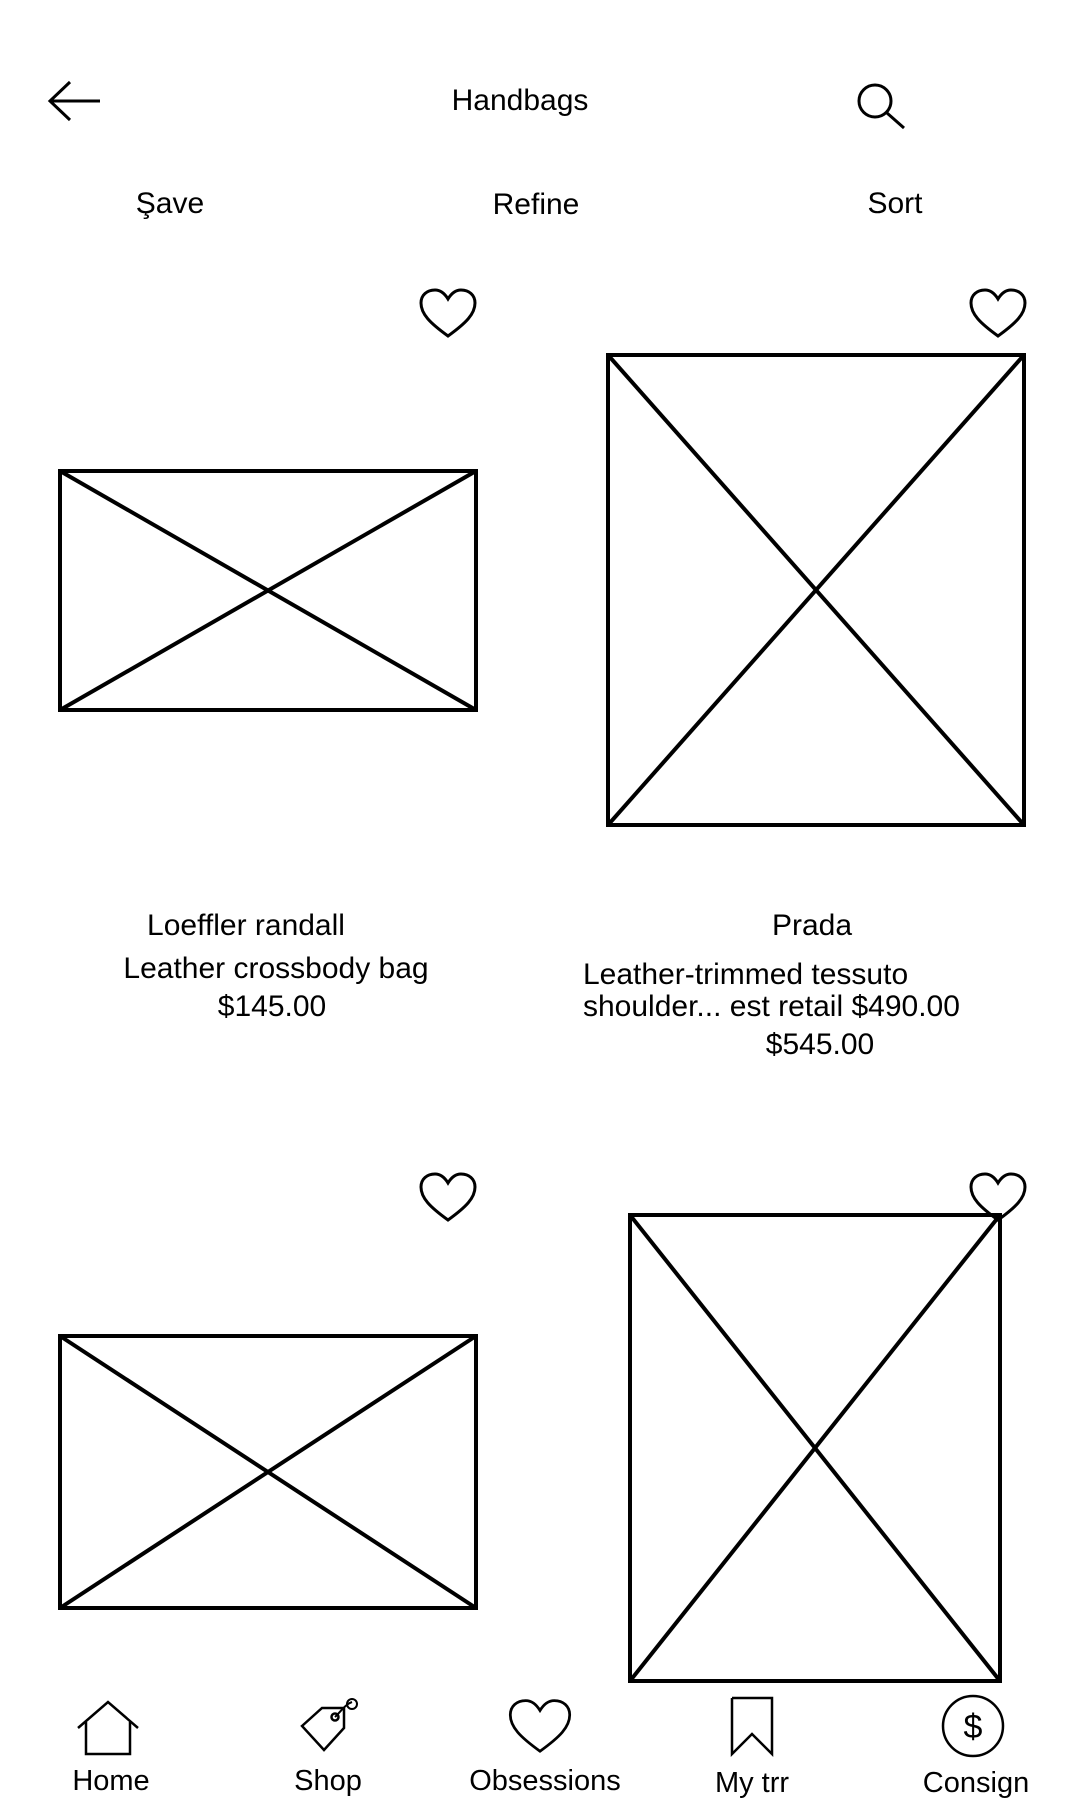 The width and height of the screenshot is (1080, 1800). I want to click on nav-label: My trr, so click(752, 1783).